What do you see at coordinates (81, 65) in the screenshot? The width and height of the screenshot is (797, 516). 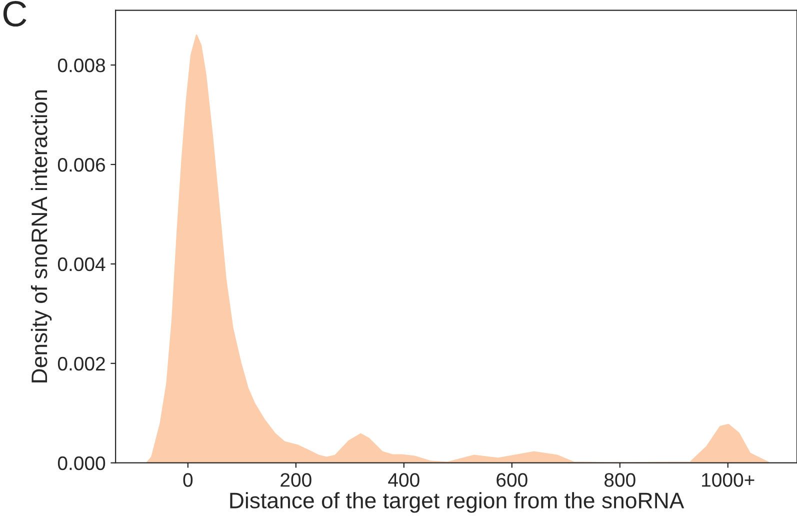 I see `y-tick-label: 0.008` at bounding box center [81, 65].